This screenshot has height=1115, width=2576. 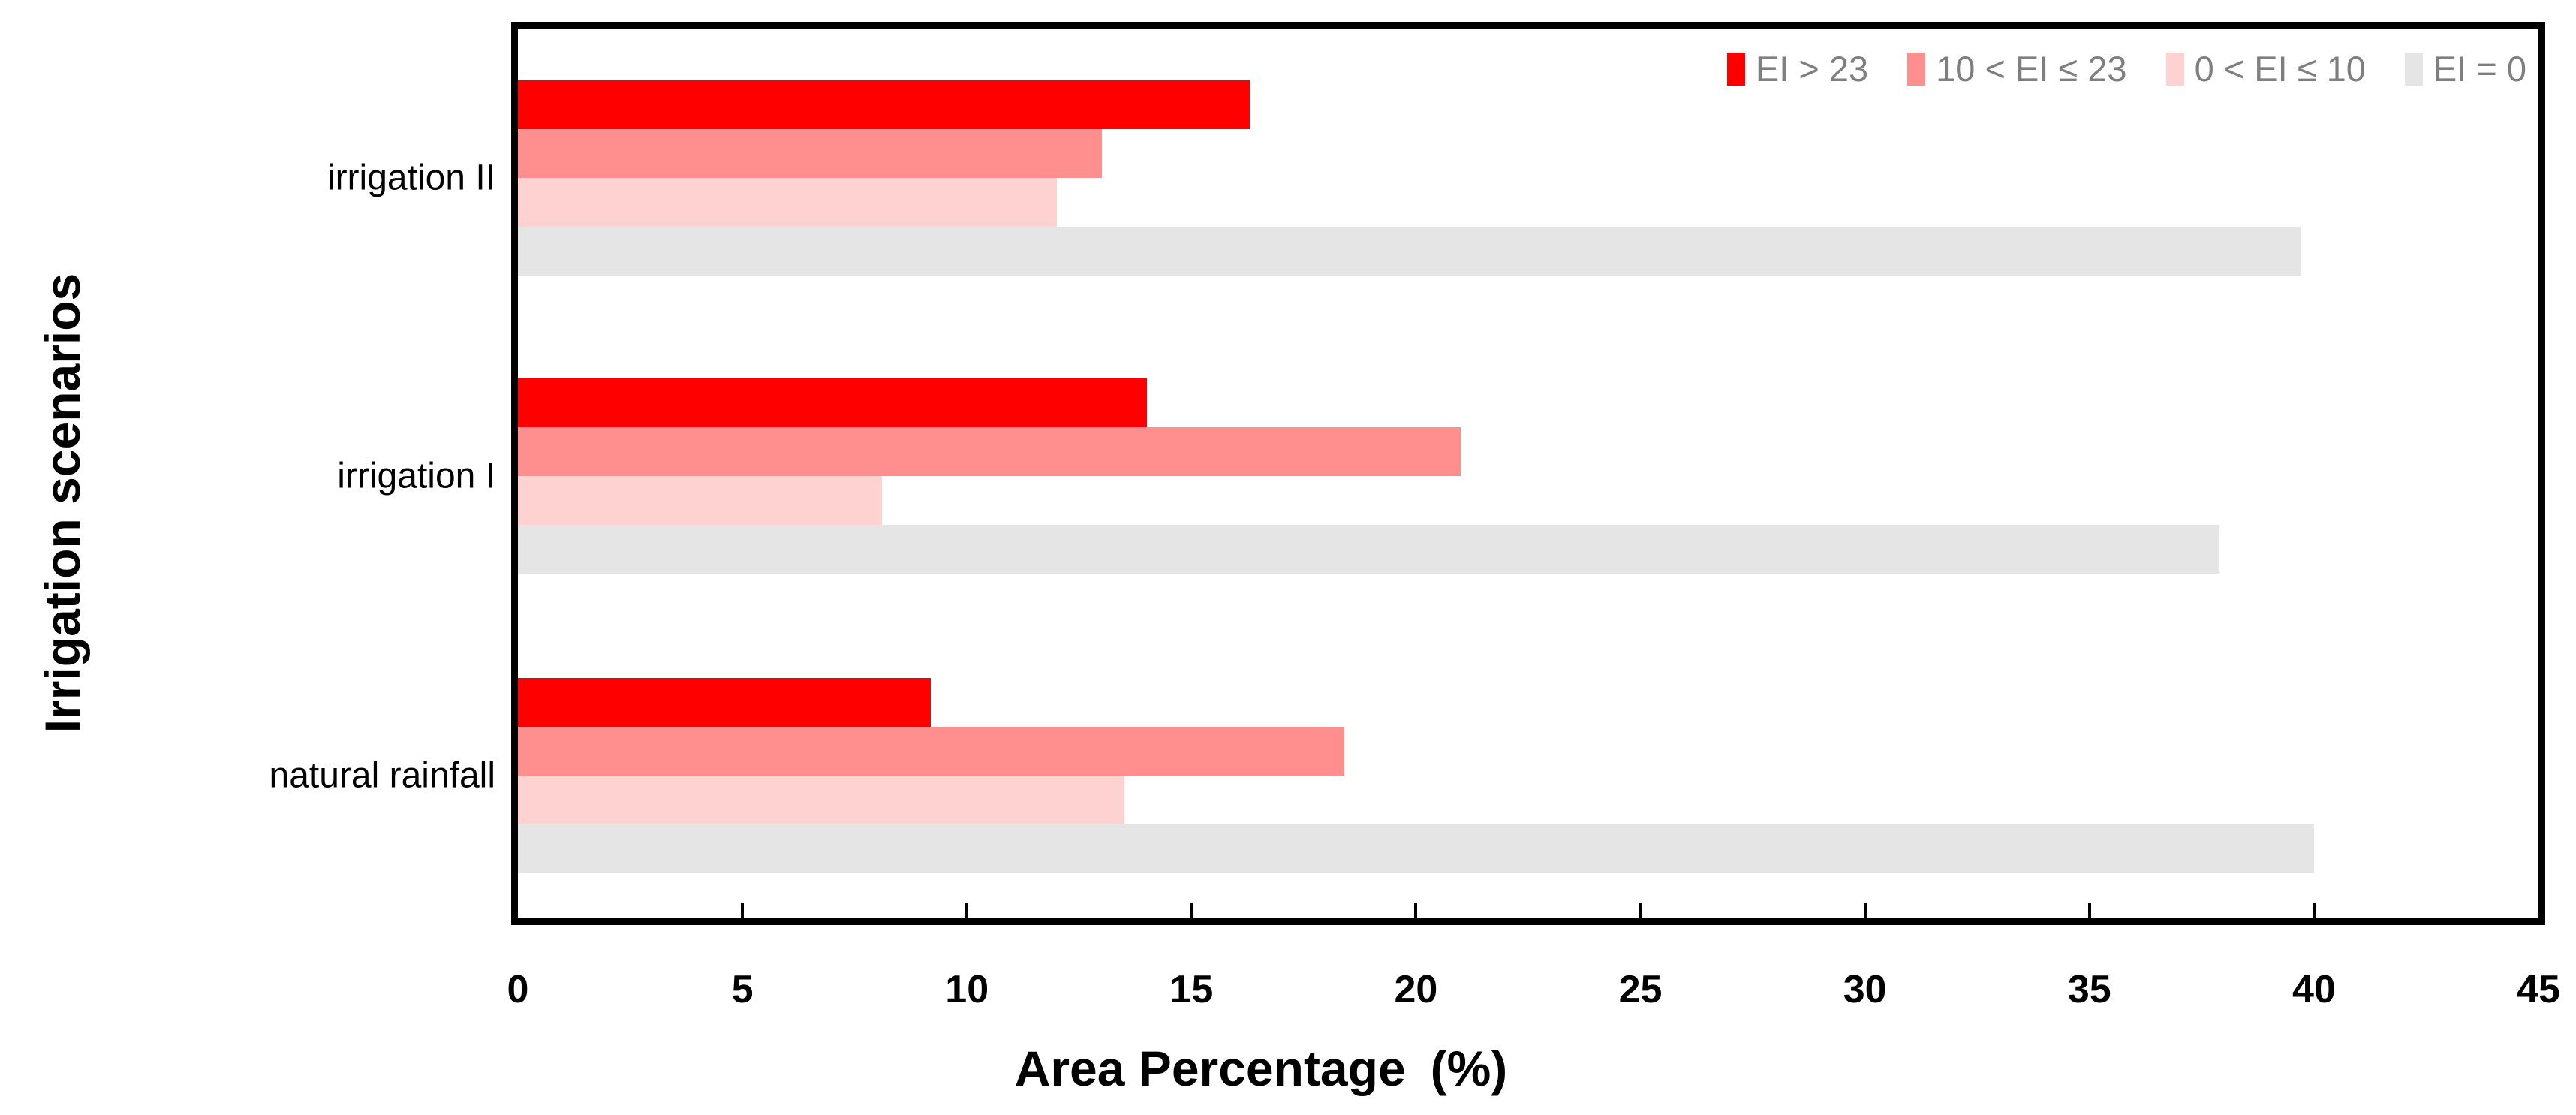 What do you see at coordinates (63, 503) in the screenshot?
I see `y-axis-title: Irrigation scenarios` at bounding box center [63, 503].